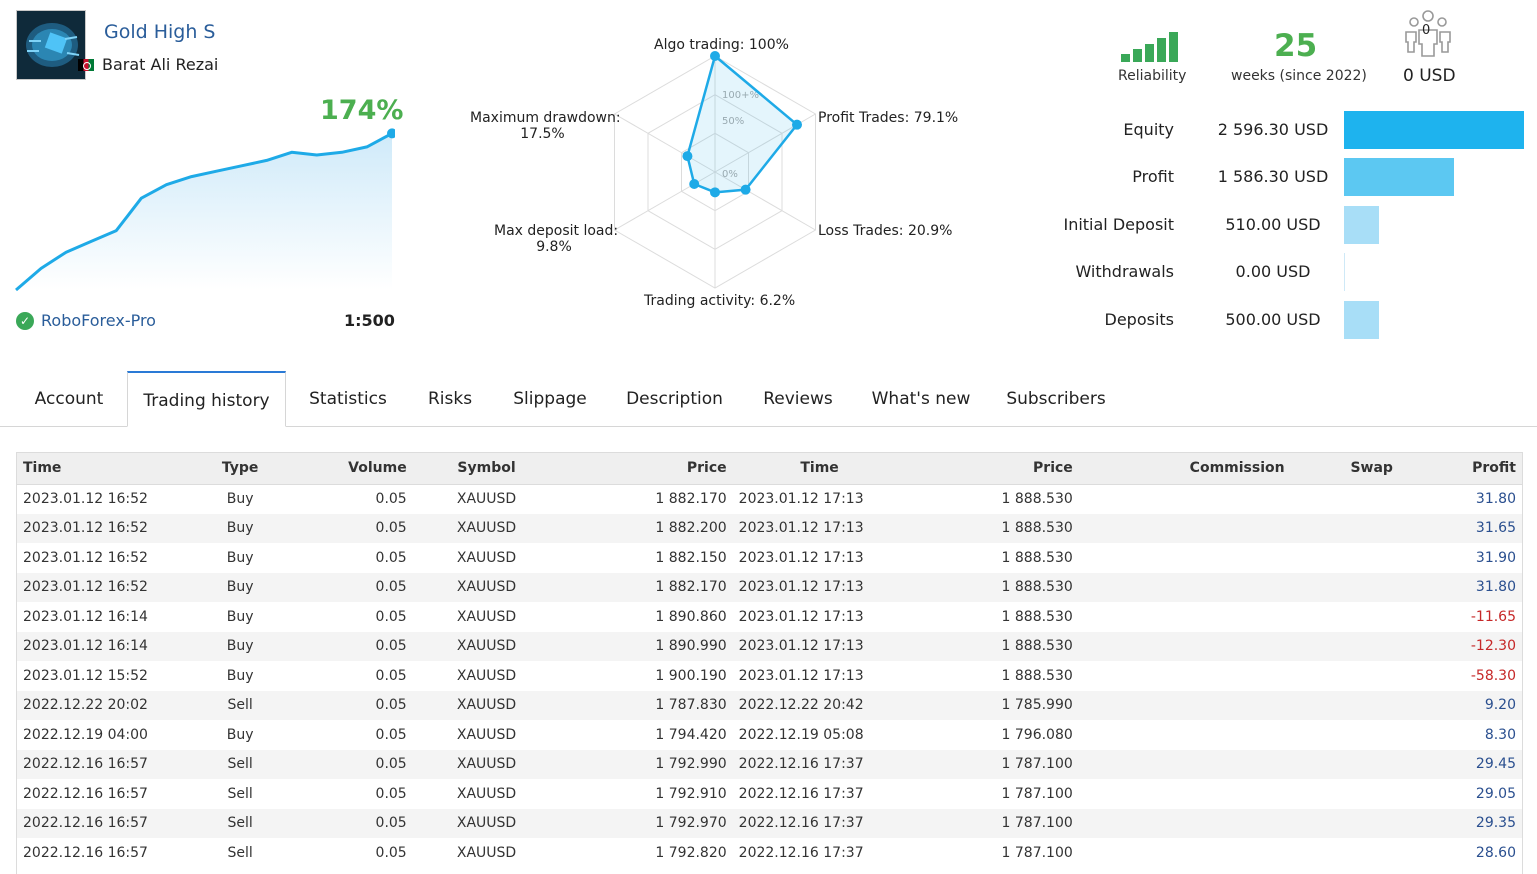 The height and width of the screenshot is (874, 1537). I want to click on broker: ✓ RoboForex-Pro, so click(86, 320).